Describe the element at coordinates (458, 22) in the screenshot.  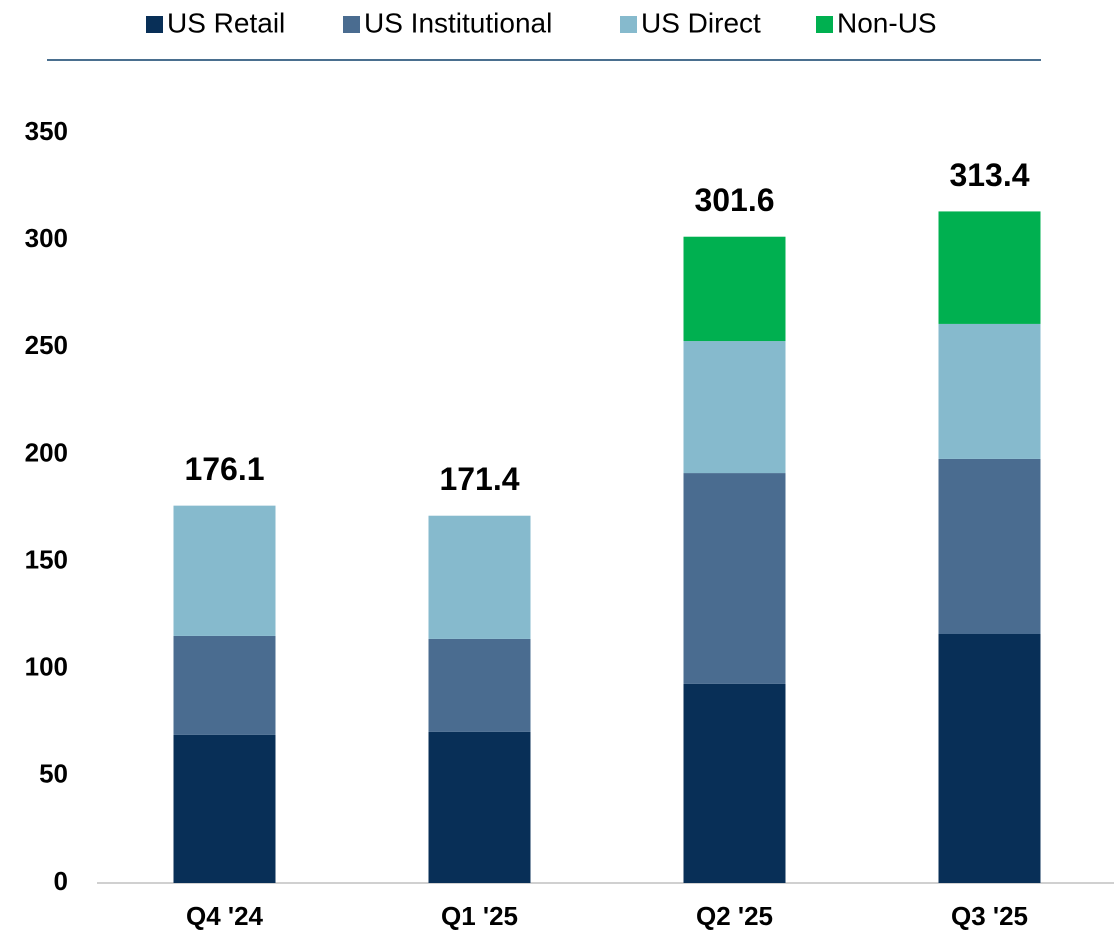
I see `legend-label: US Institutional` at that location.